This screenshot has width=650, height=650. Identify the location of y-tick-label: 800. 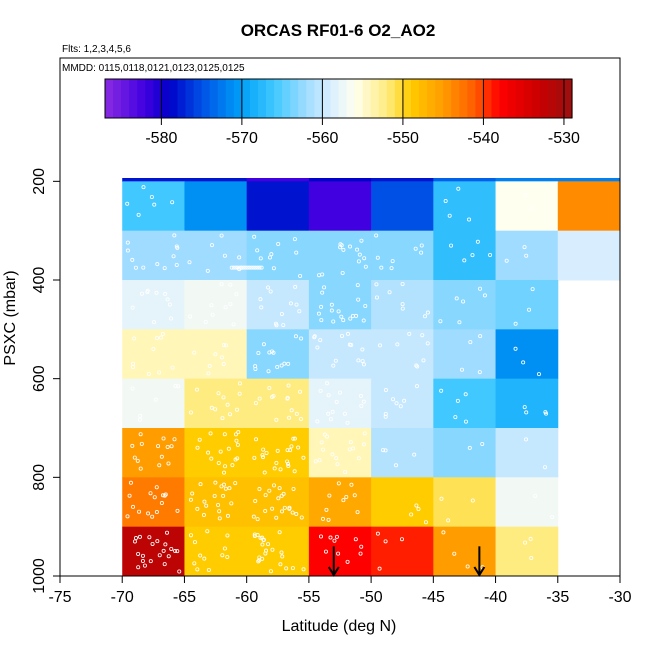
(39, 477).